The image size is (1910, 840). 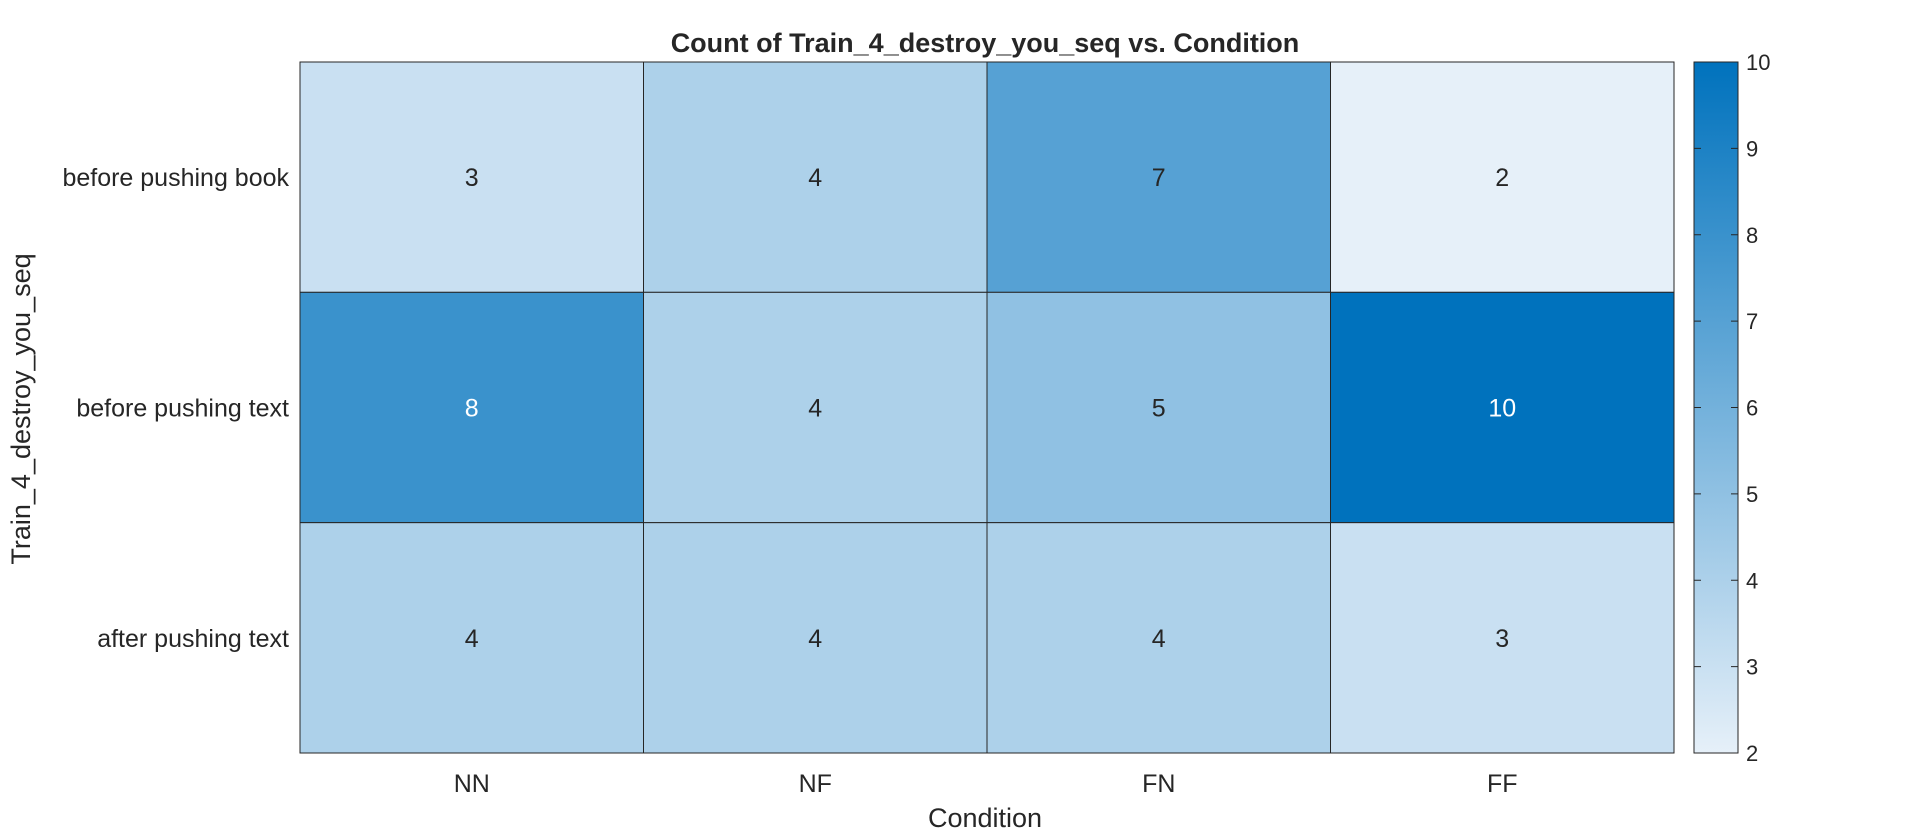 I want to click on cell-value-label: 10, so click(x=1502, y=409).